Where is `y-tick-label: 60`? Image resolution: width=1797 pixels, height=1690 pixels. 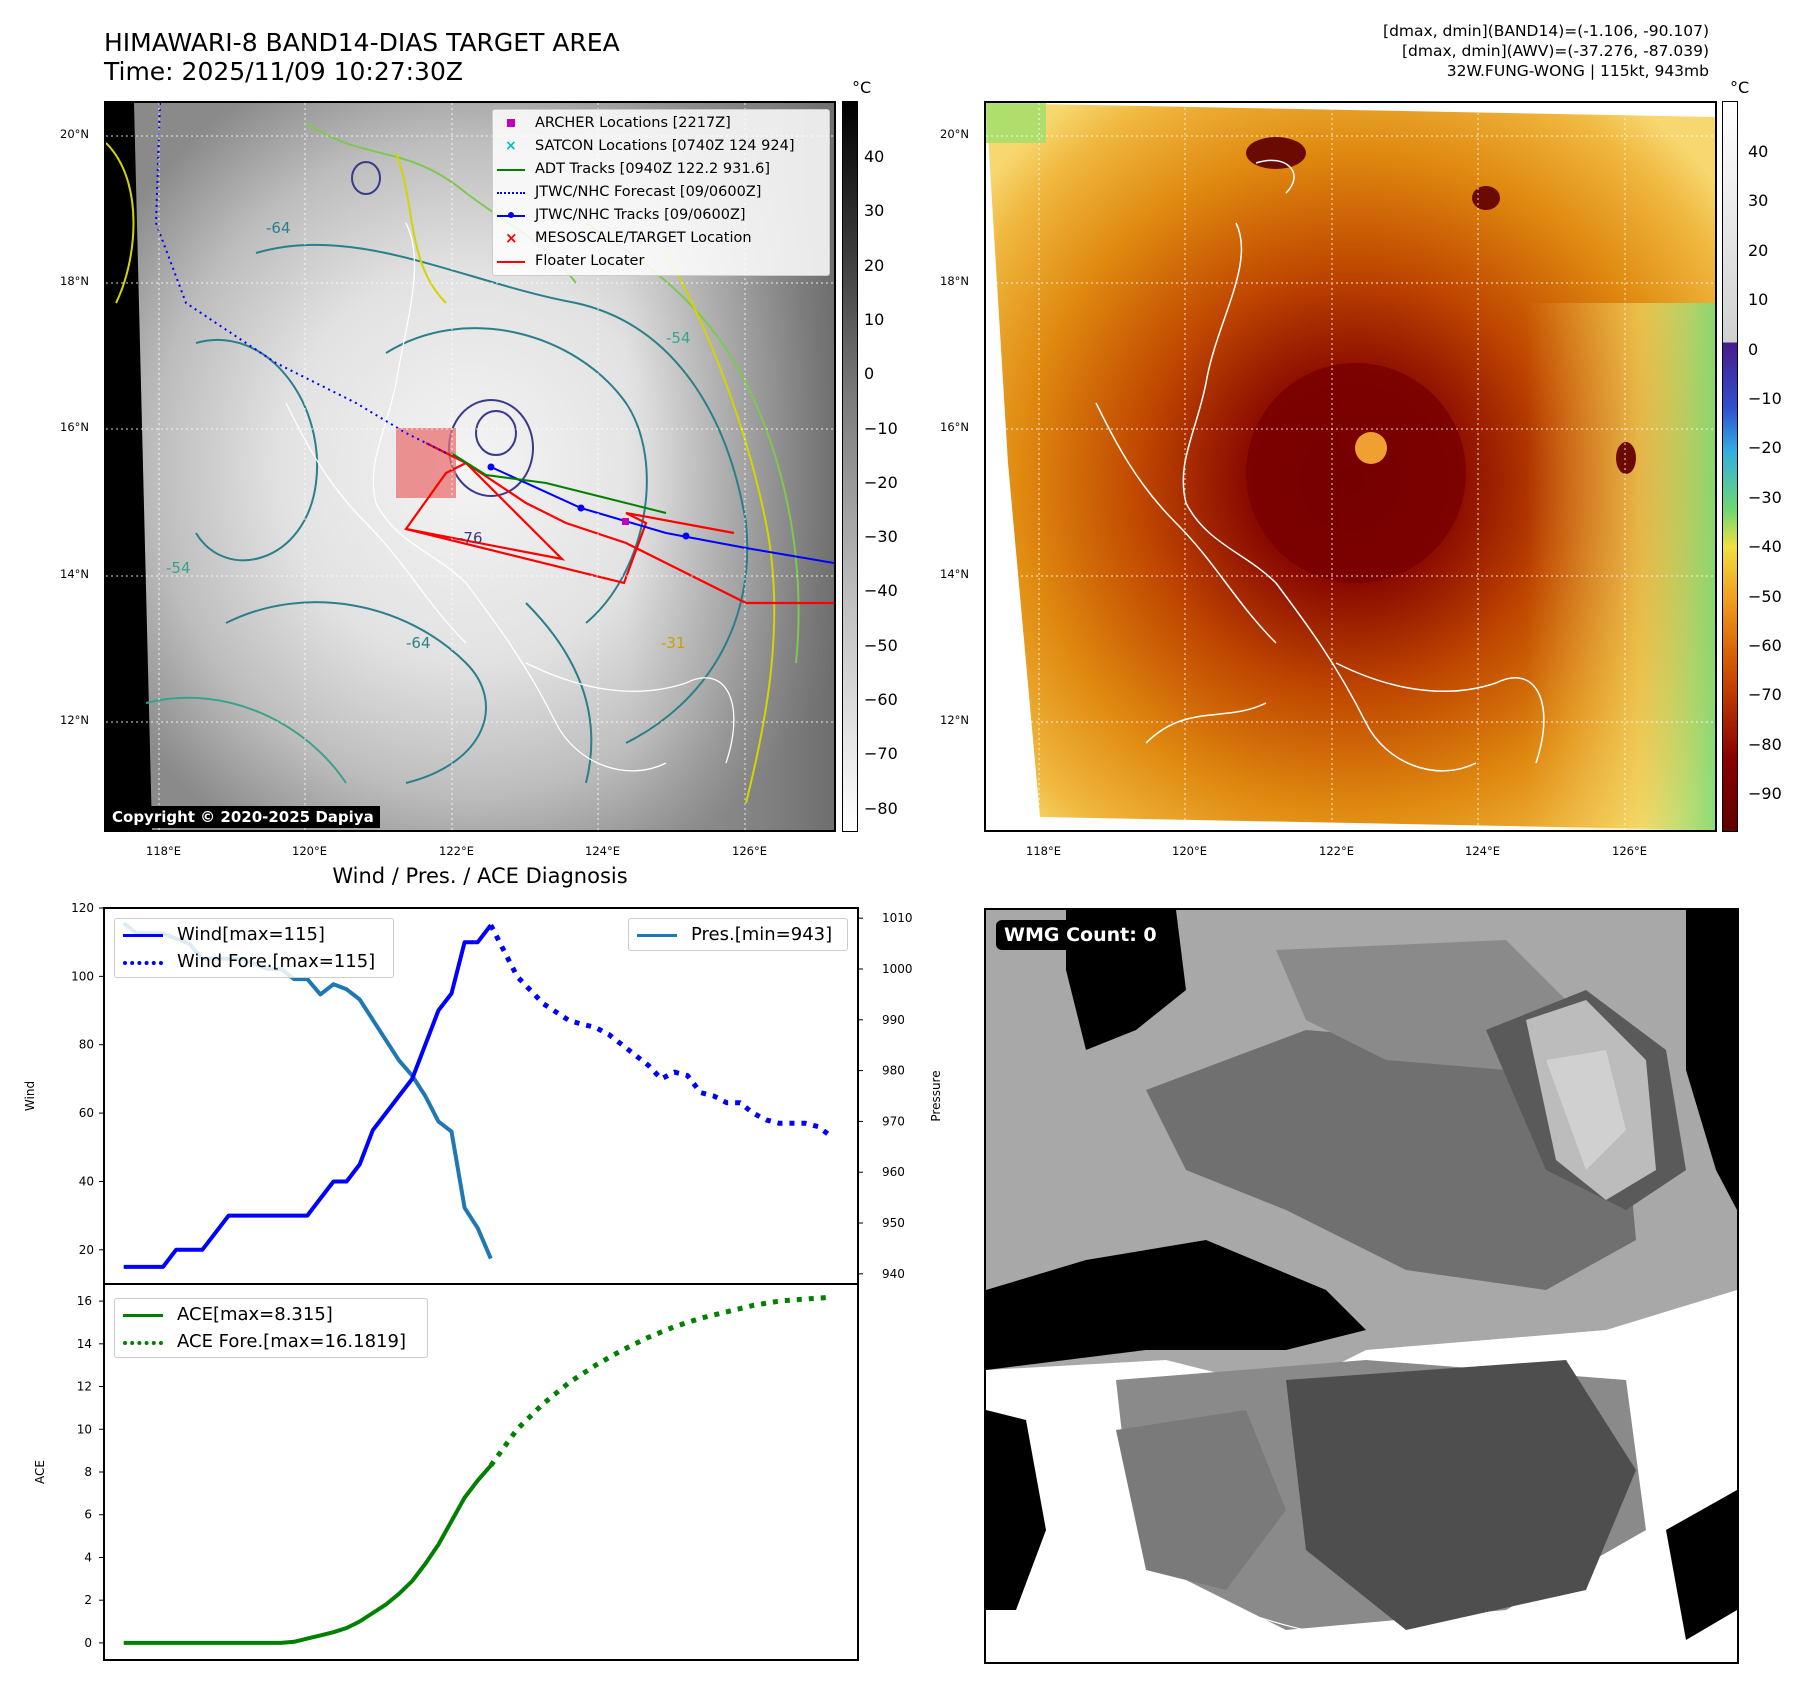
y-tick-label: 60 is located at coordinates (86, 1113).